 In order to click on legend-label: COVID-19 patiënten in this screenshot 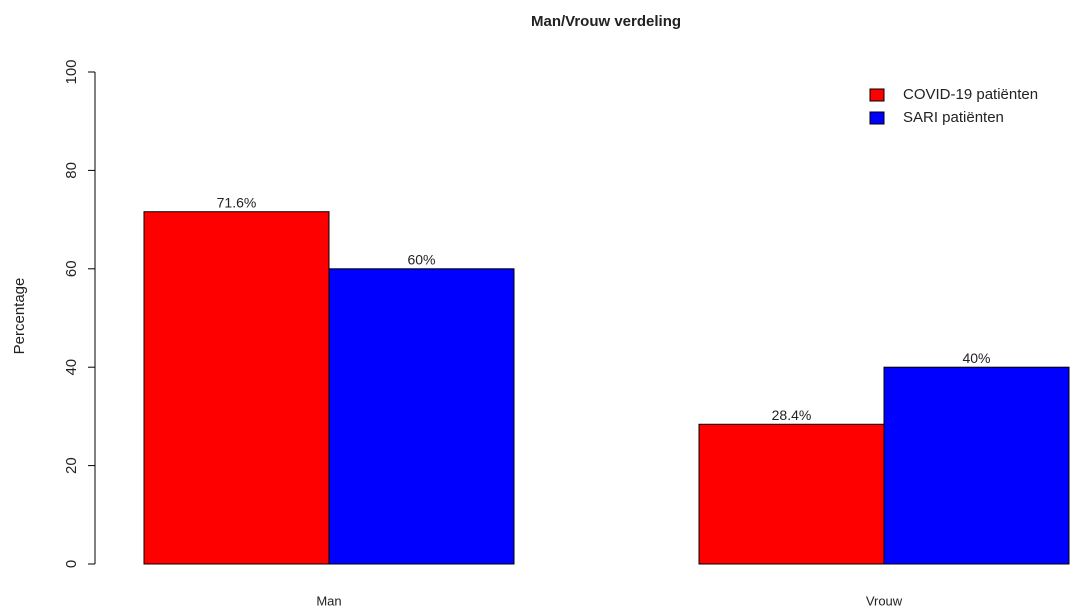, I will do `click(970, 94)`.